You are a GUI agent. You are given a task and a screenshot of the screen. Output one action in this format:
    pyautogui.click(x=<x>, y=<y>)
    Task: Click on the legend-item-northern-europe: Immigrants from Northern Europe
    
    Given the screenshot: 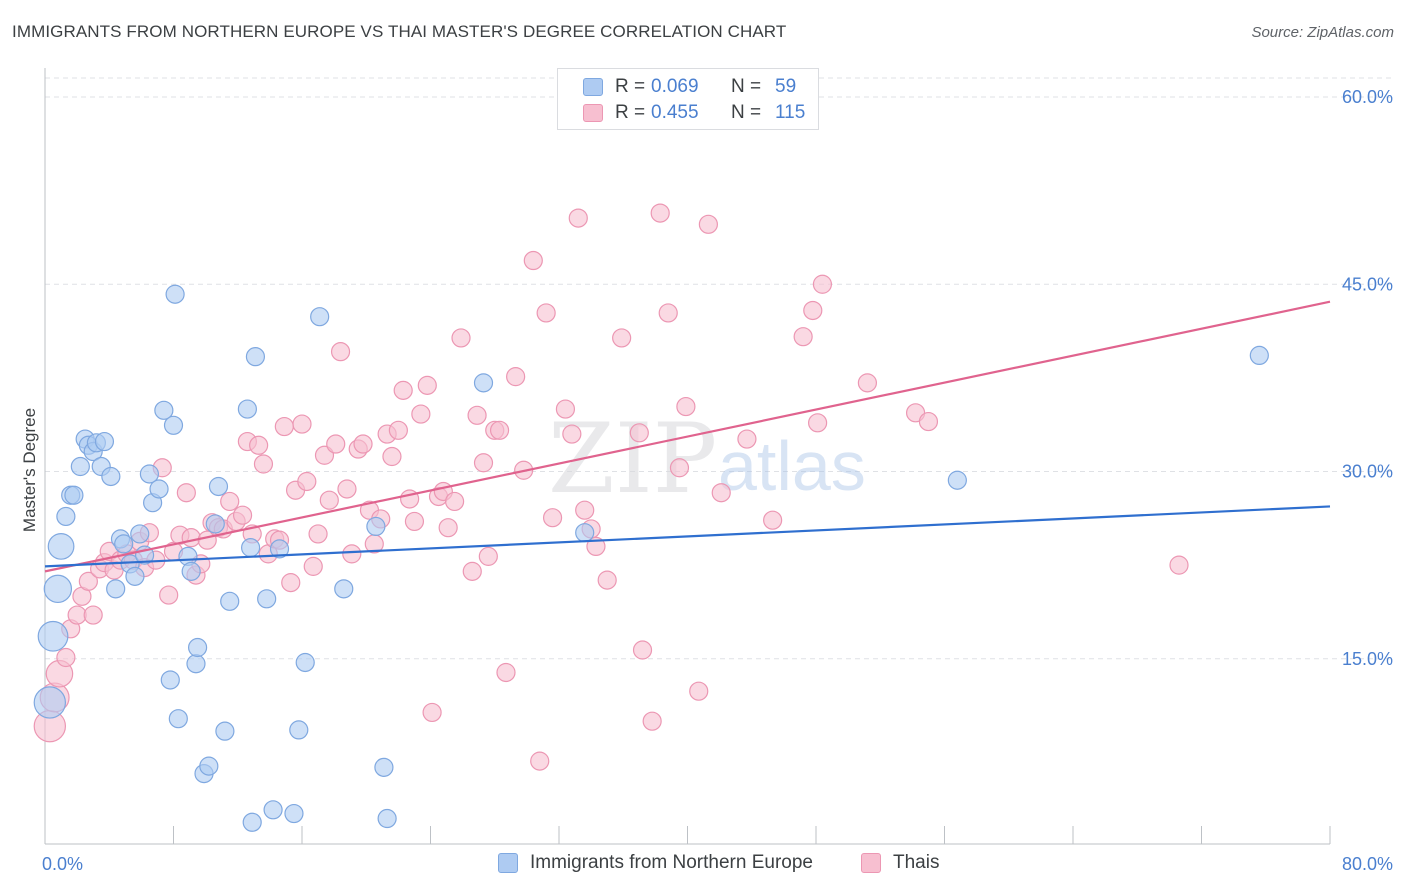 What is the action you would take?
    pyautogui.click(x=655, y=863)
    